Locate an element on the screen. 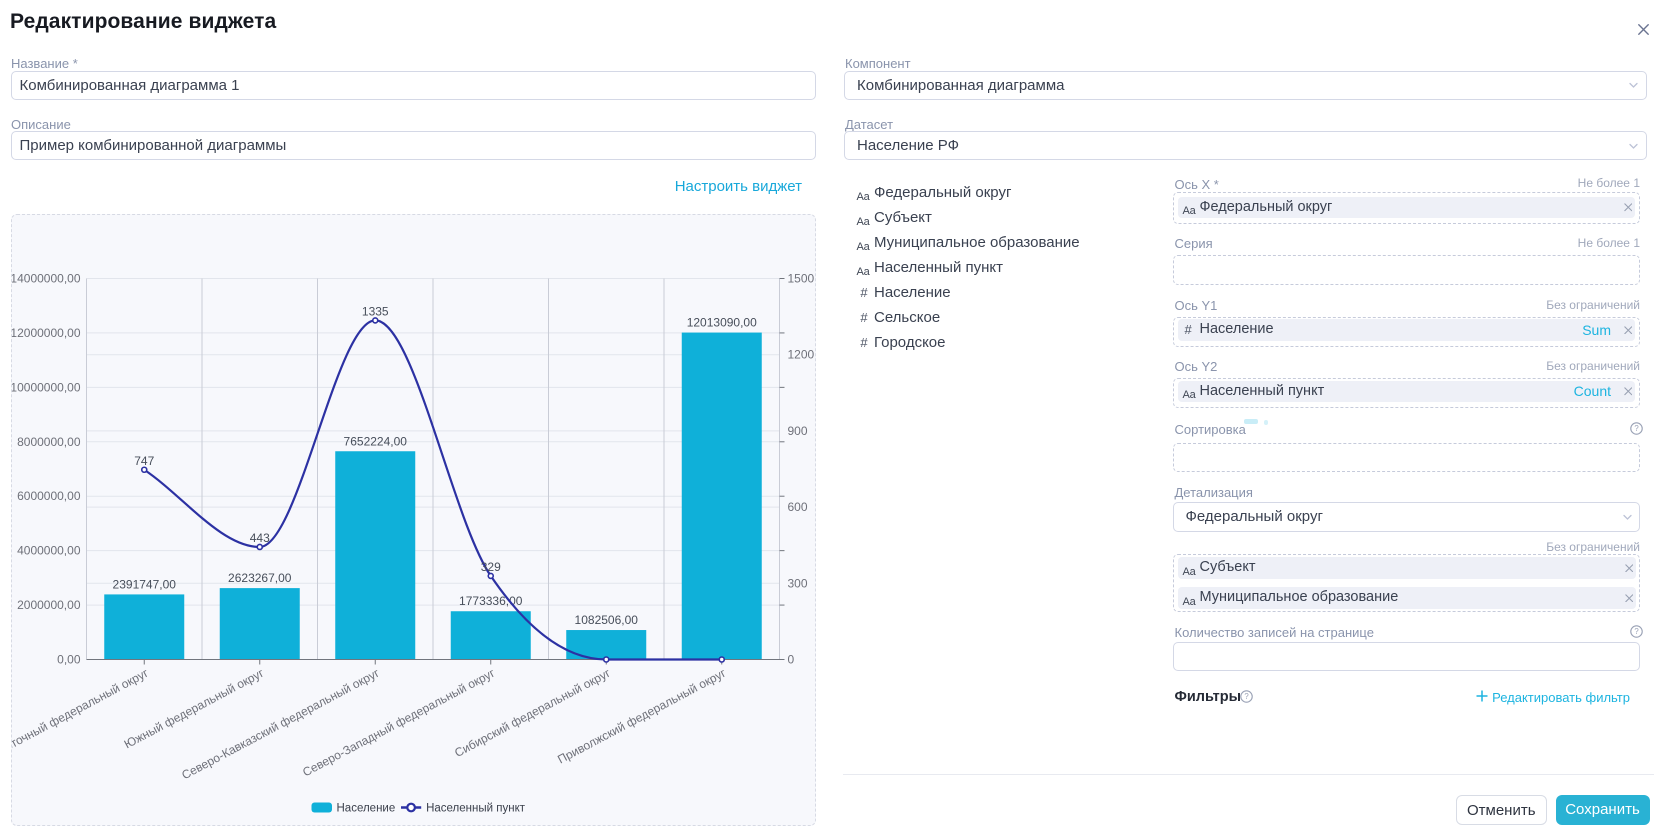 The image size is (1662, 832). svg-text: 600 is located at coordinates (797, 507).